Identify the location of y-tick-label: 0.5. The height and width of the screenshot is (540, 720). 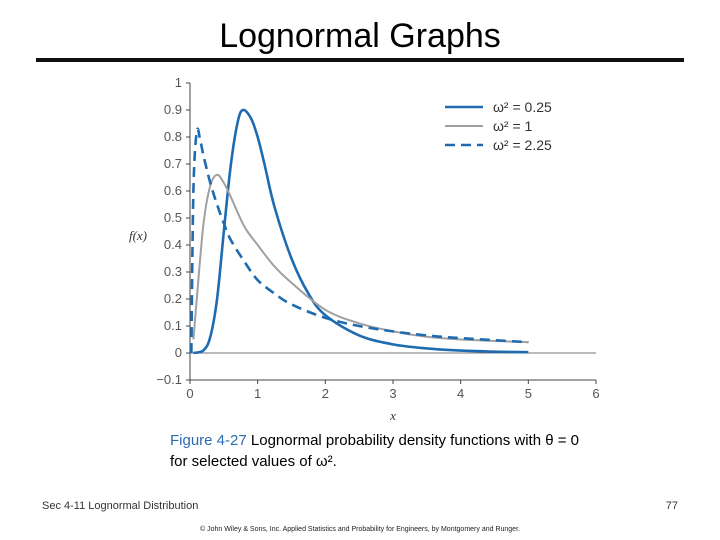
(173, 217).